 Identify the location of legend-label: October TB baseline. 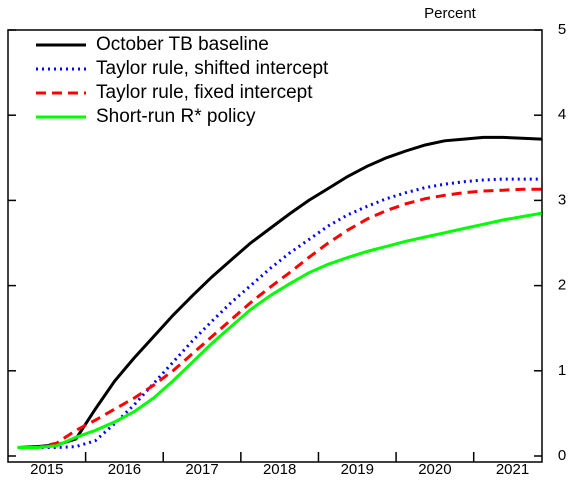
(182, 44).